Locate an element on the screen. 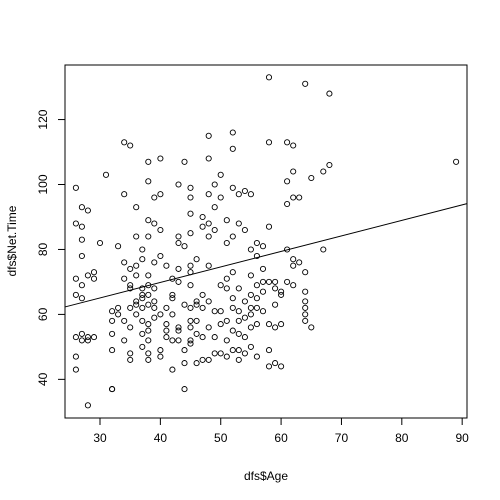  y-tick-label: 100 is located at coordinates (43, 184).